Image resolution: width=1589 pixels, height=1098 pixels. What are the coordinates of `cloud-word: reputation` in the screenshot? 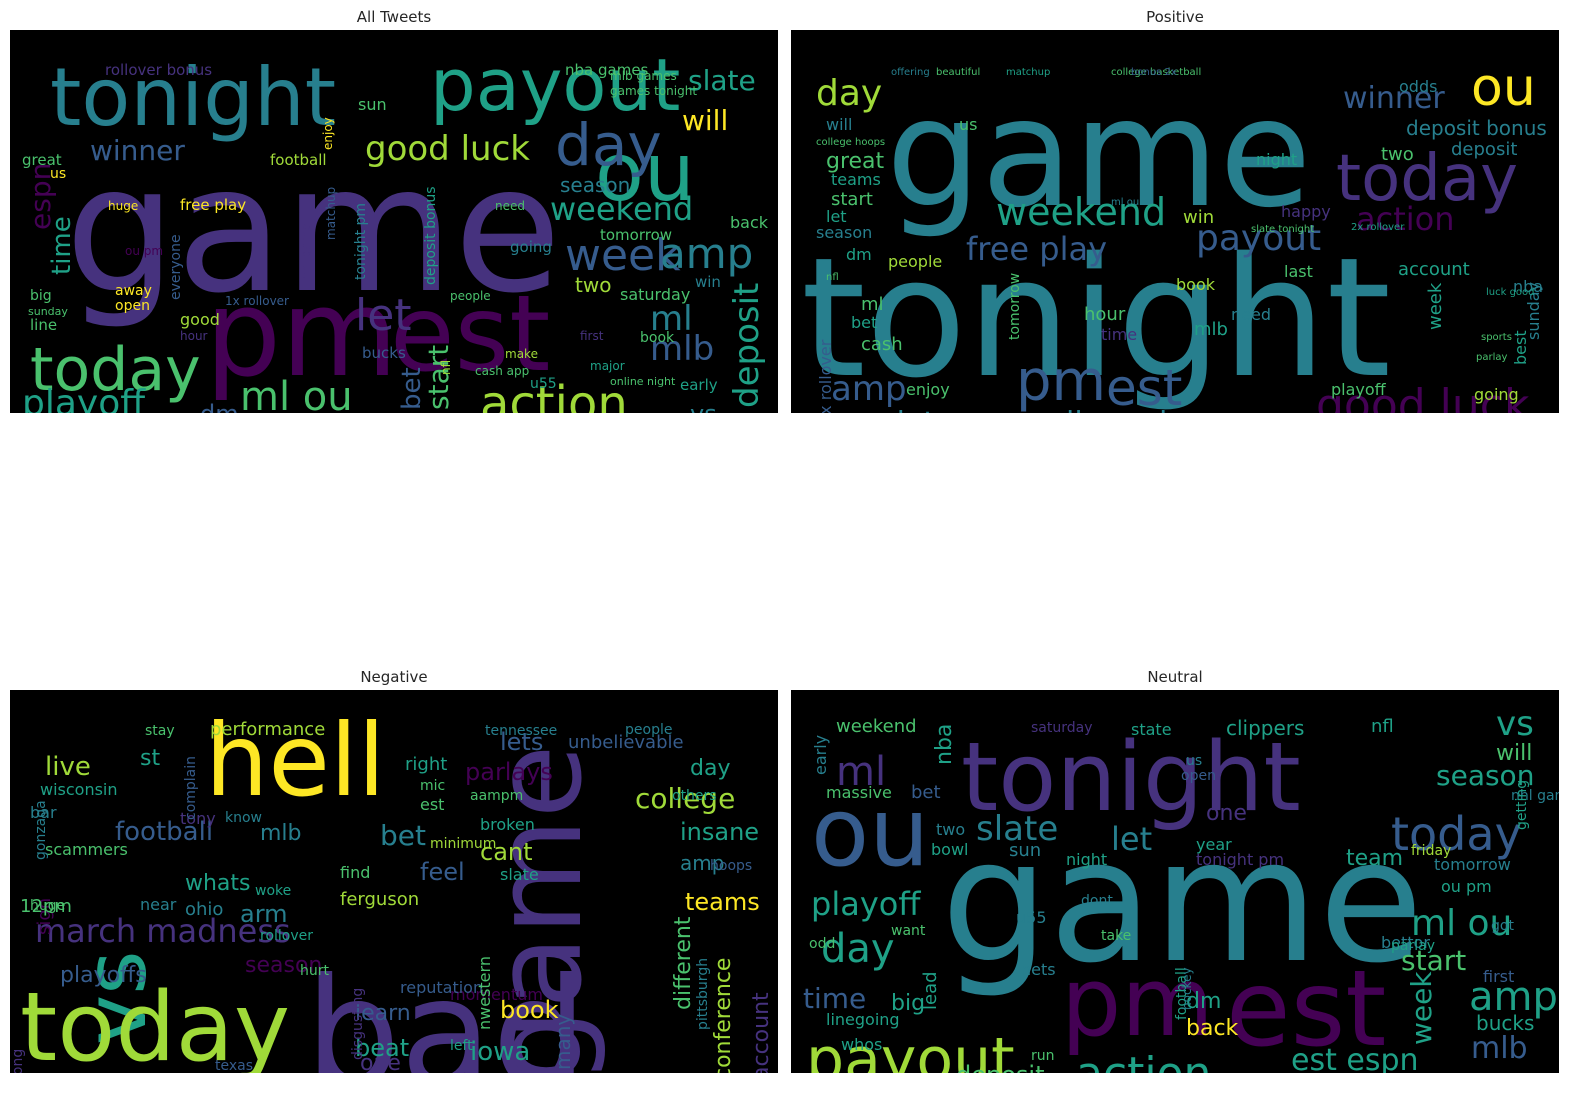 It's located at (441, 987).